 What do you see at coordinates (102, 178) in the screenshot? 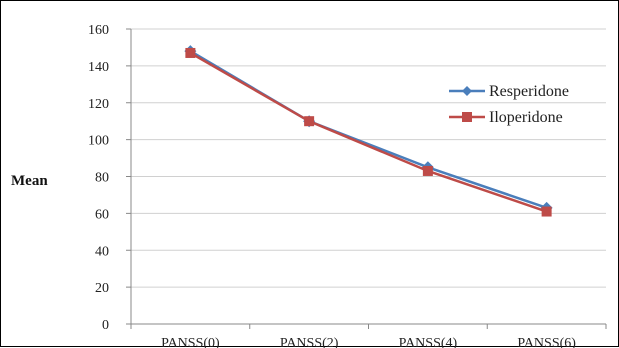
I see `y-tick-label: 80` at bounding box center [102, 178].